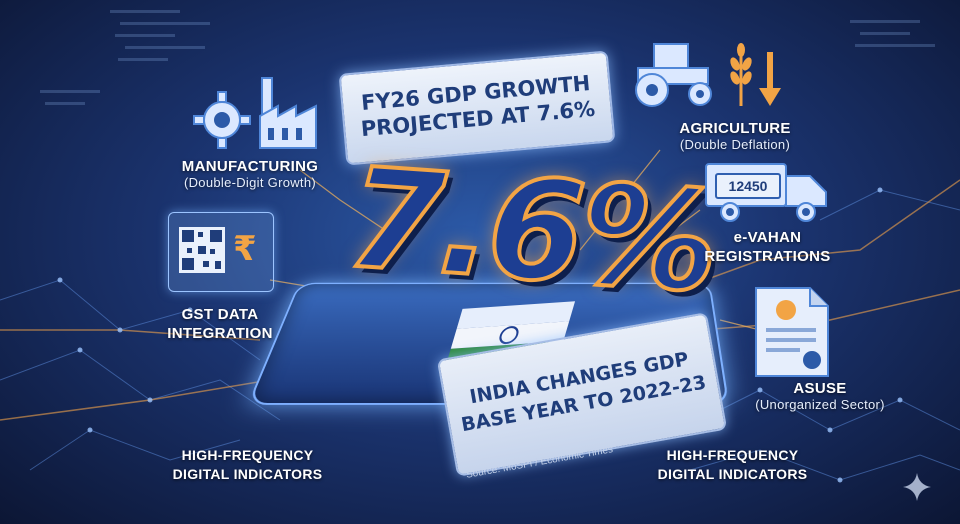  Describe the element at coordinates (250, 166) in the screenshot. I see `manufacturing-title: MANUFACTURING` at that location.